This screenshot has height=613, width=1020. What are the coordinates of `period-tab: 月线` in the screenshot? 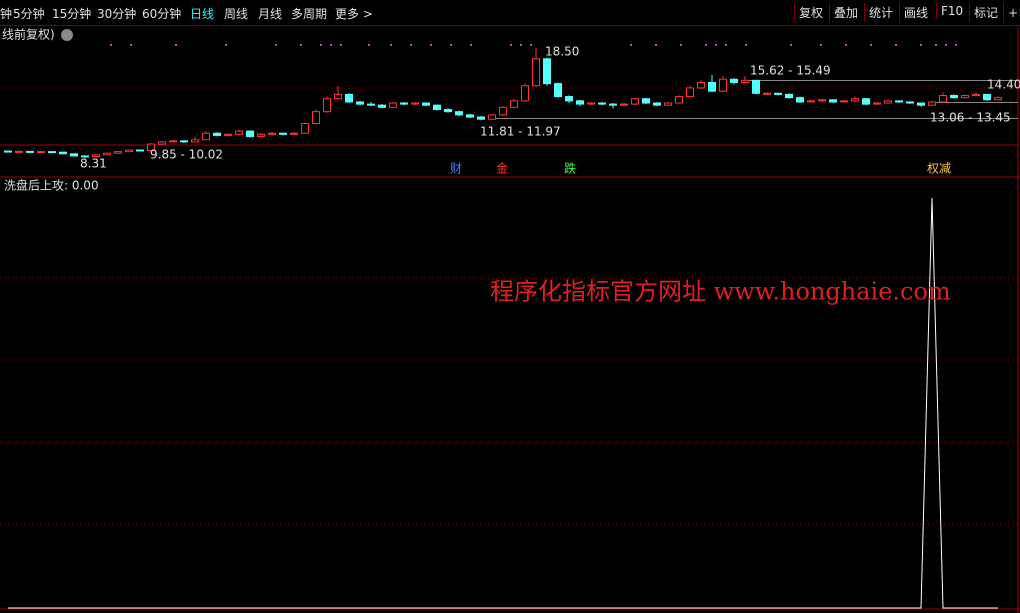 It's located at (270, 14).